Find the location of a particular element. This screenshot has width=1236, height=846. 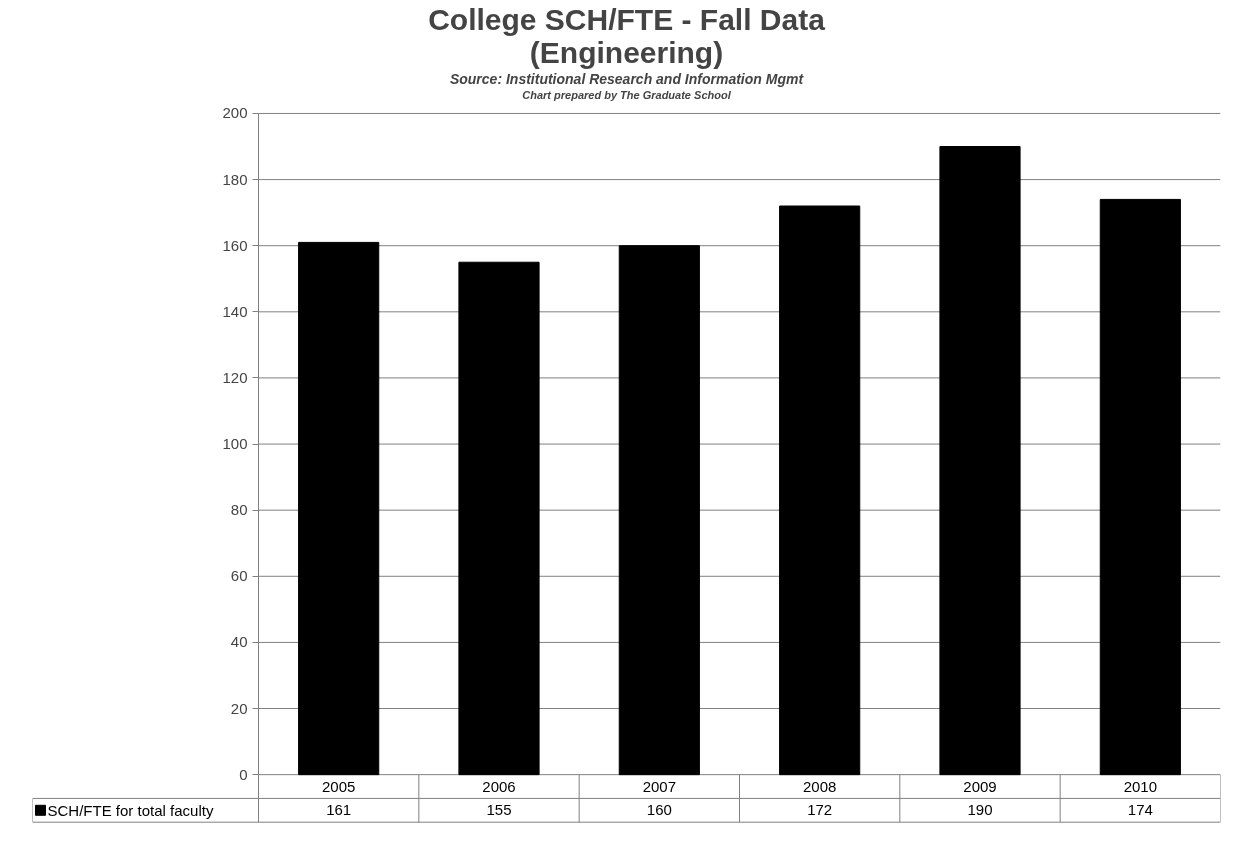

x-tick-label: 2008 is located at coordinates (819, 786).